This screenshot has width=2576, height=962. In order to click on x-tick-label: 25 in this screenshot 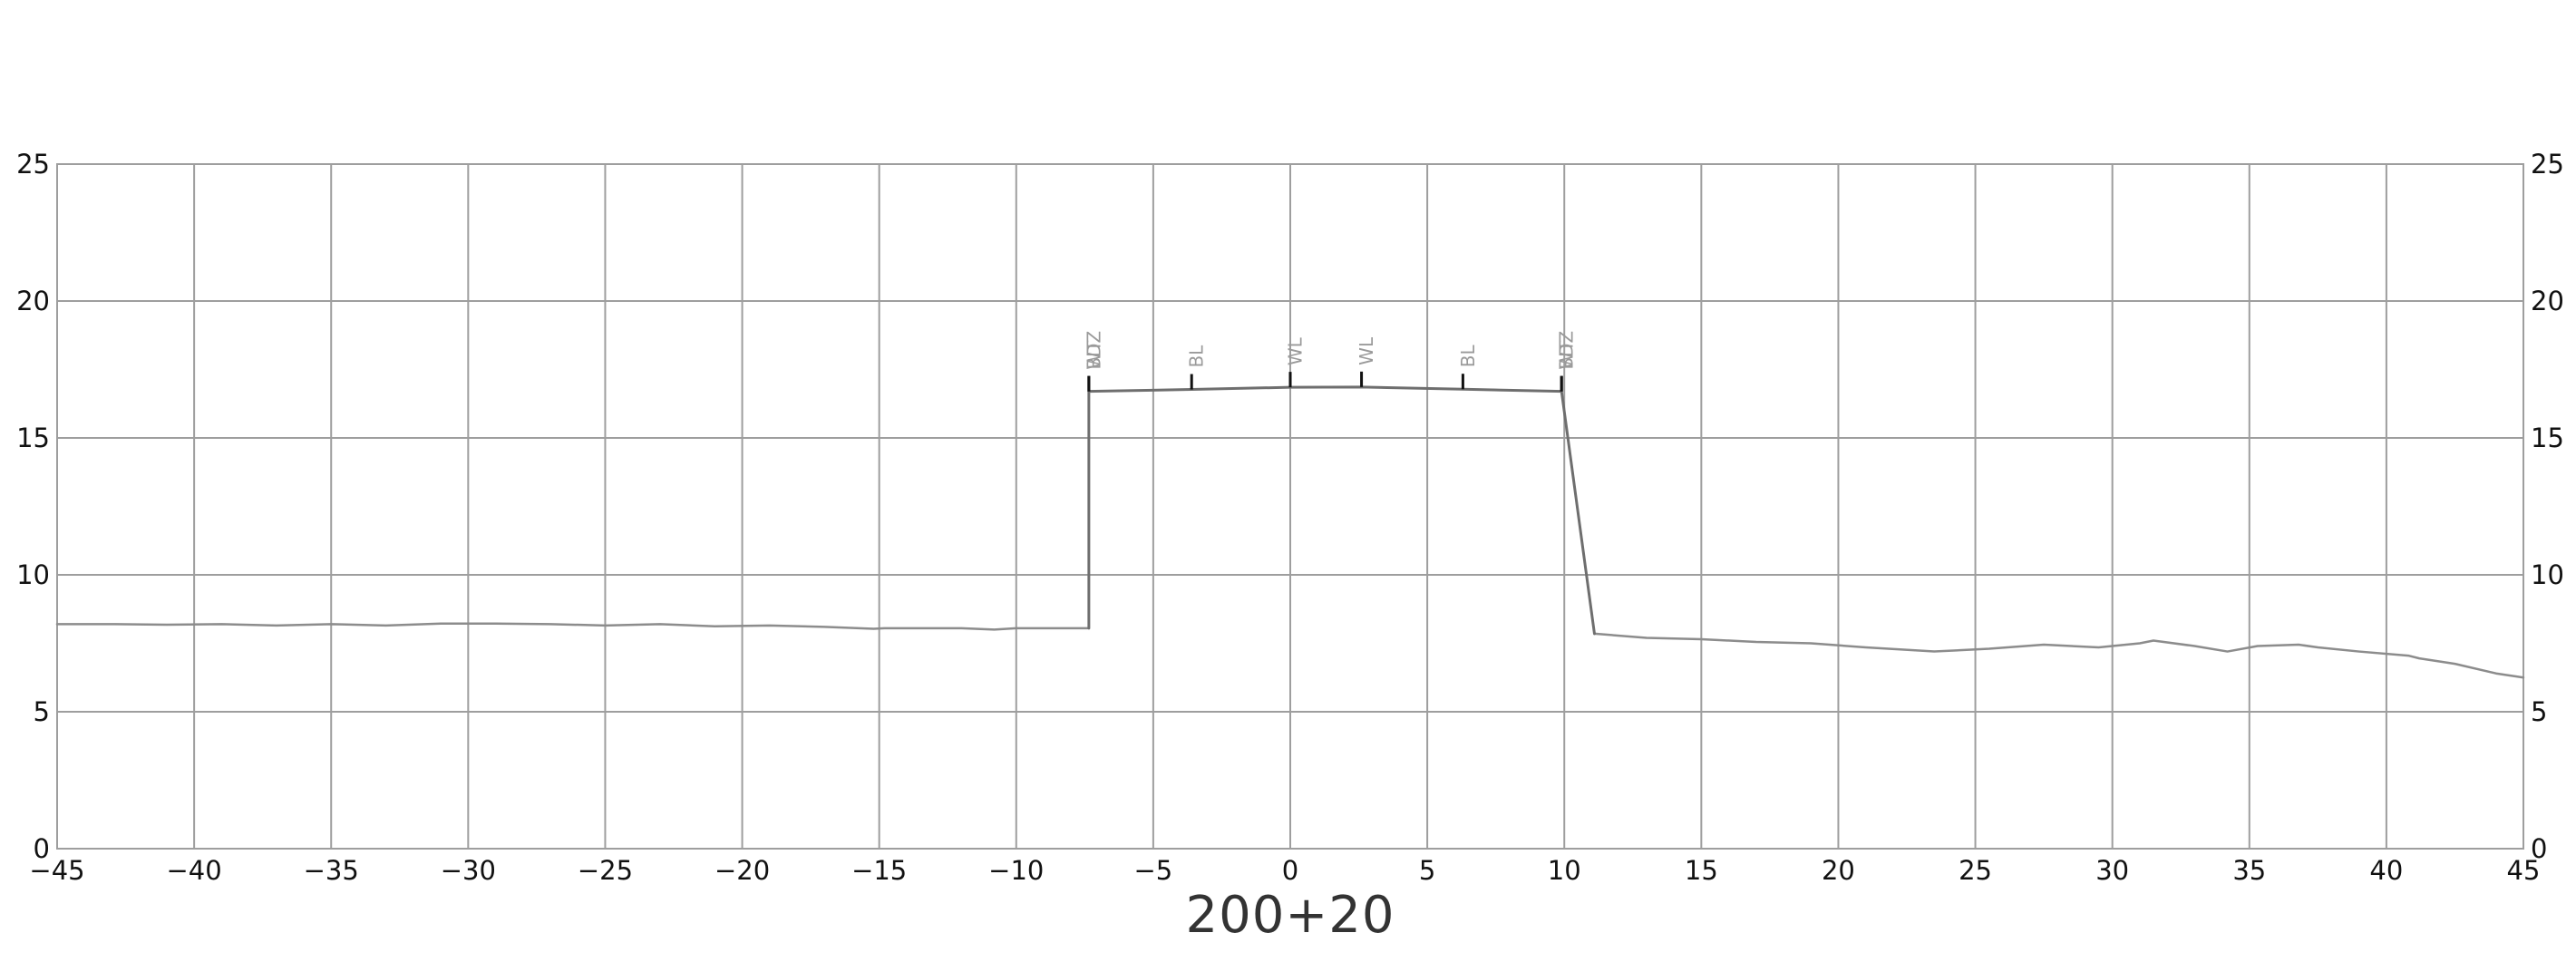, I will do `click(1976, 870)`.